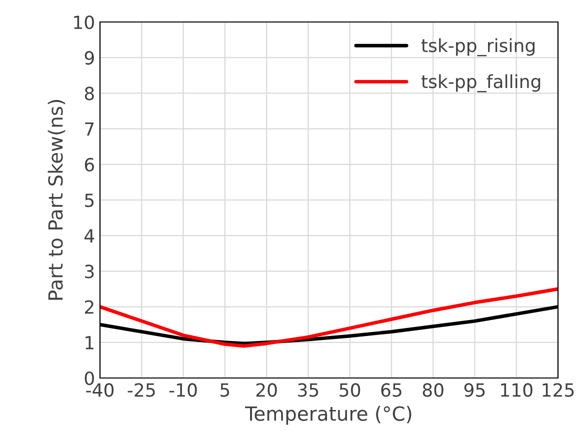 The image size is (579, 448). Describe the element at coordinates (89, 378) in the screenshot. I see `y-tick-label: 0` at that location.